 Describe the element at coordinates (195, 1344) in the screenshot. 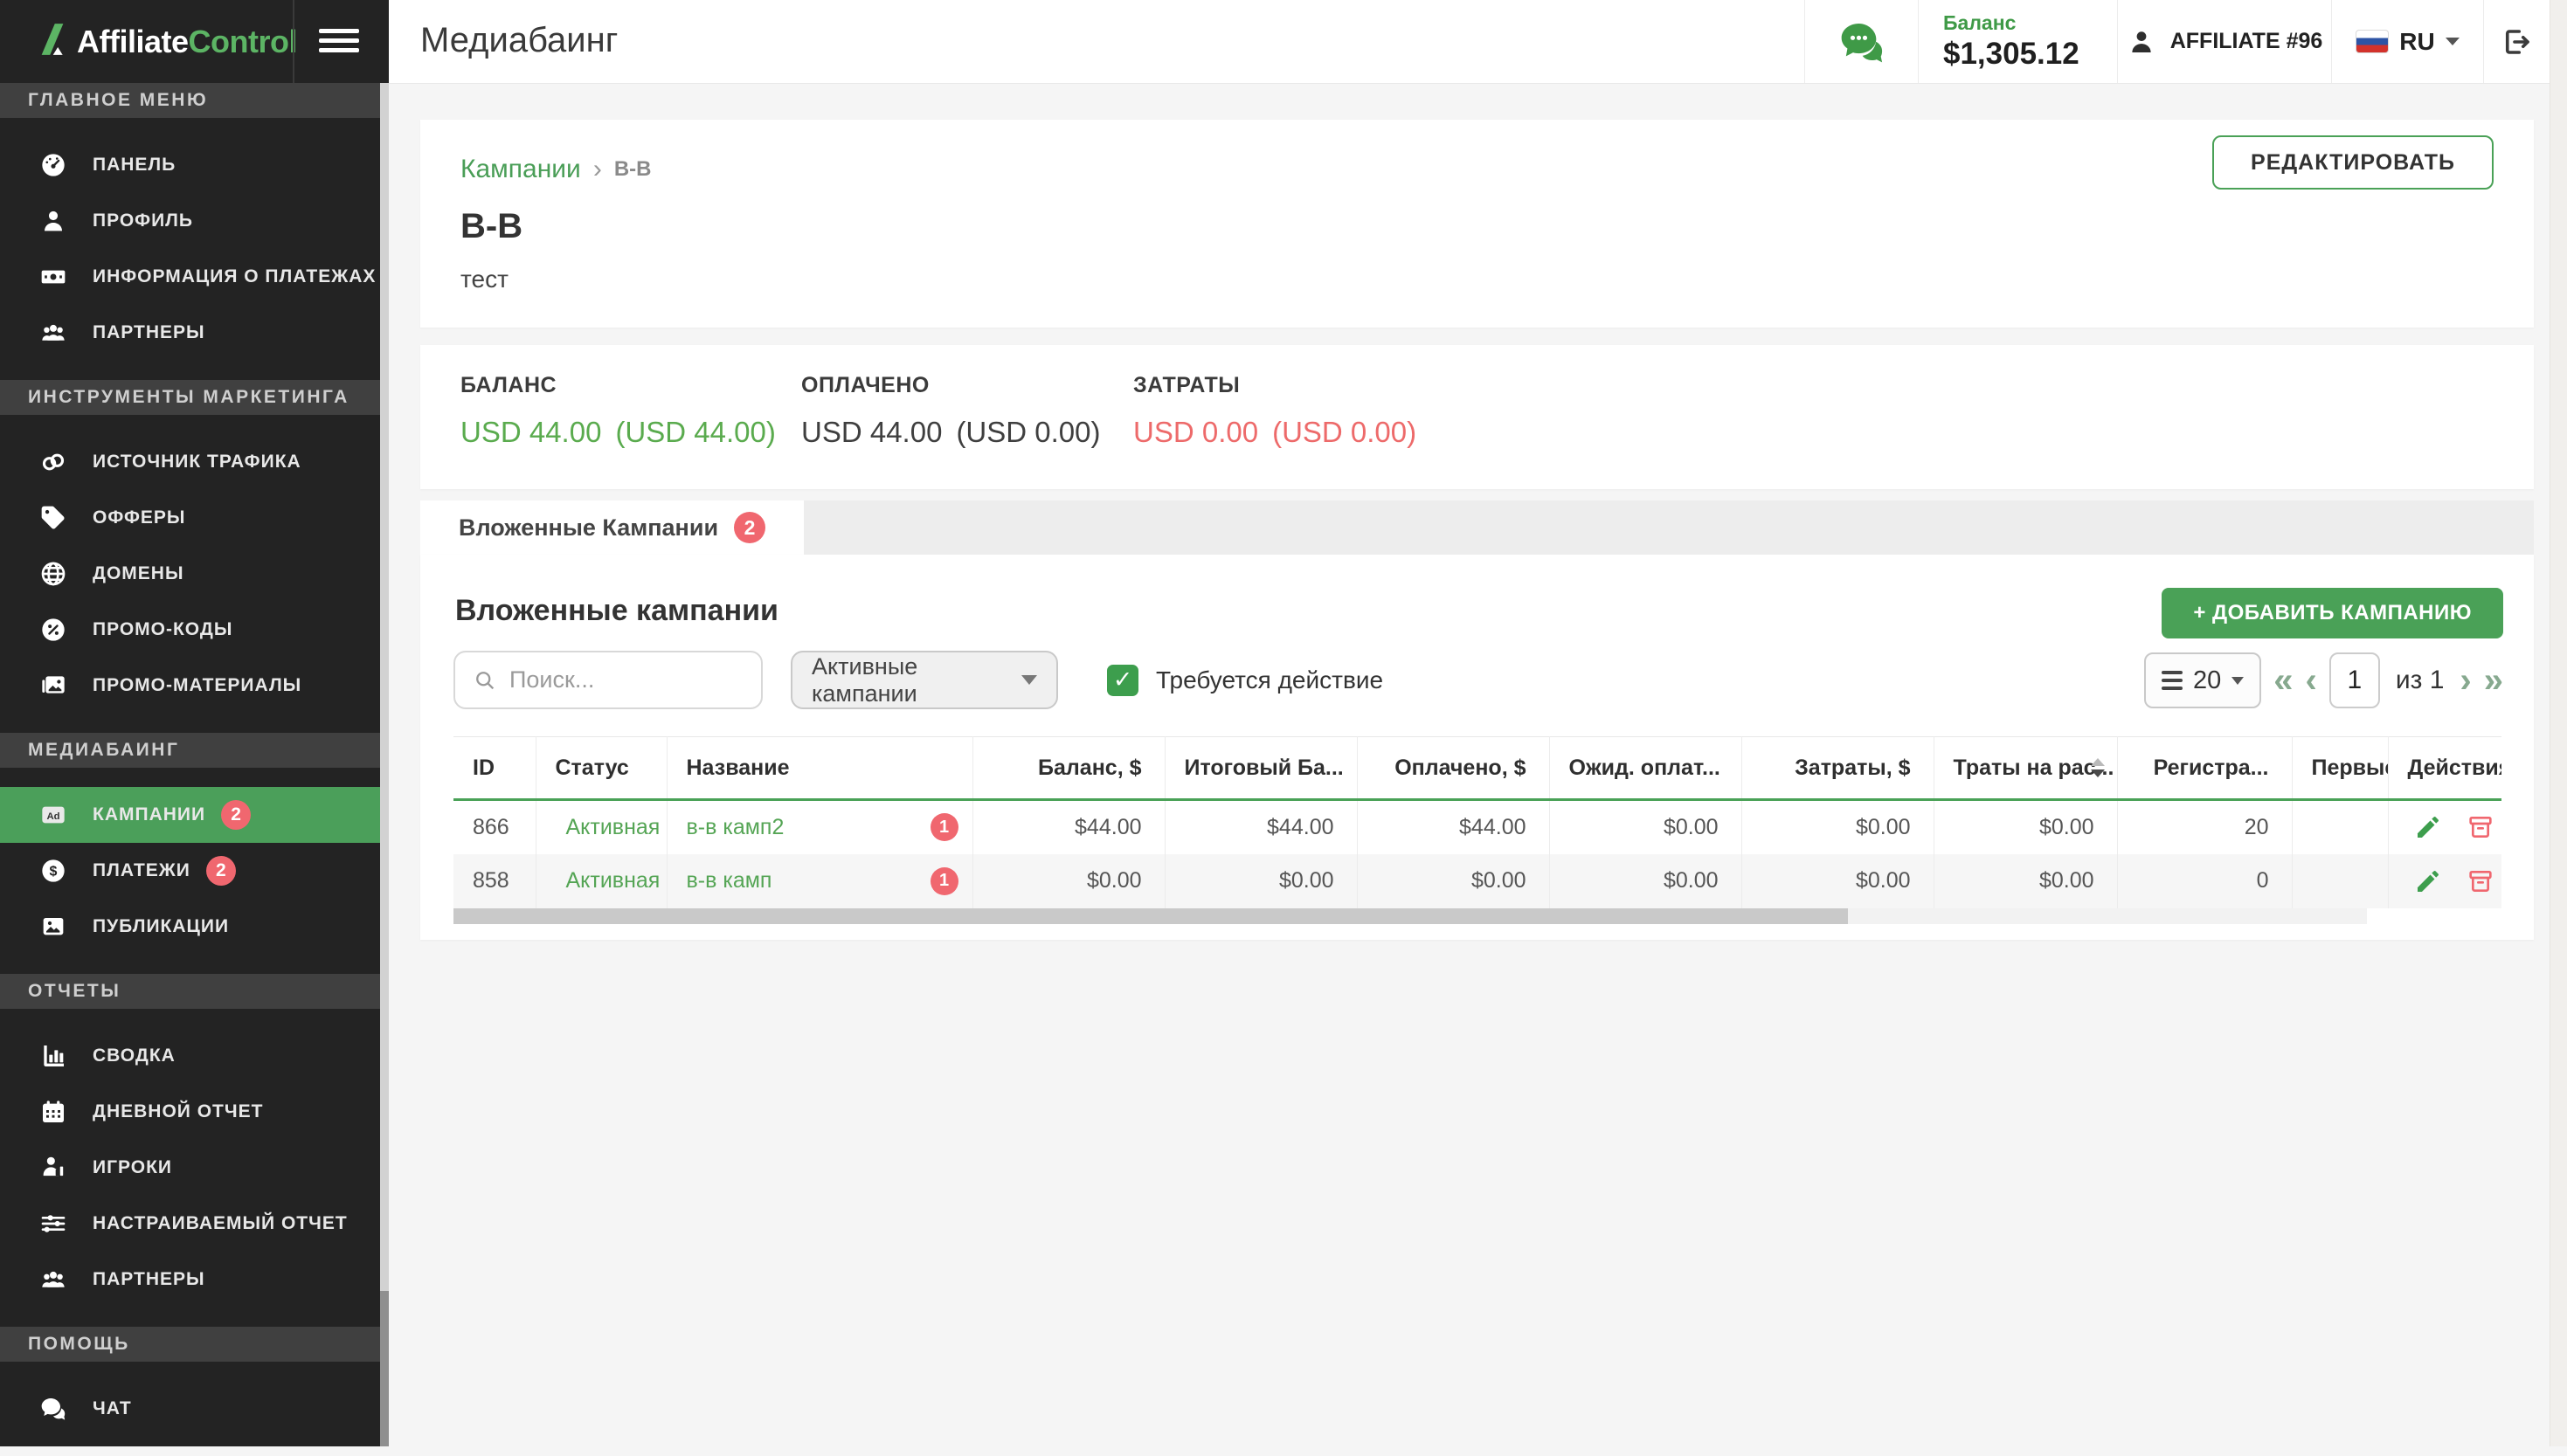

I see `sidebar-section-help: ПОМОЩЬ` at that location.